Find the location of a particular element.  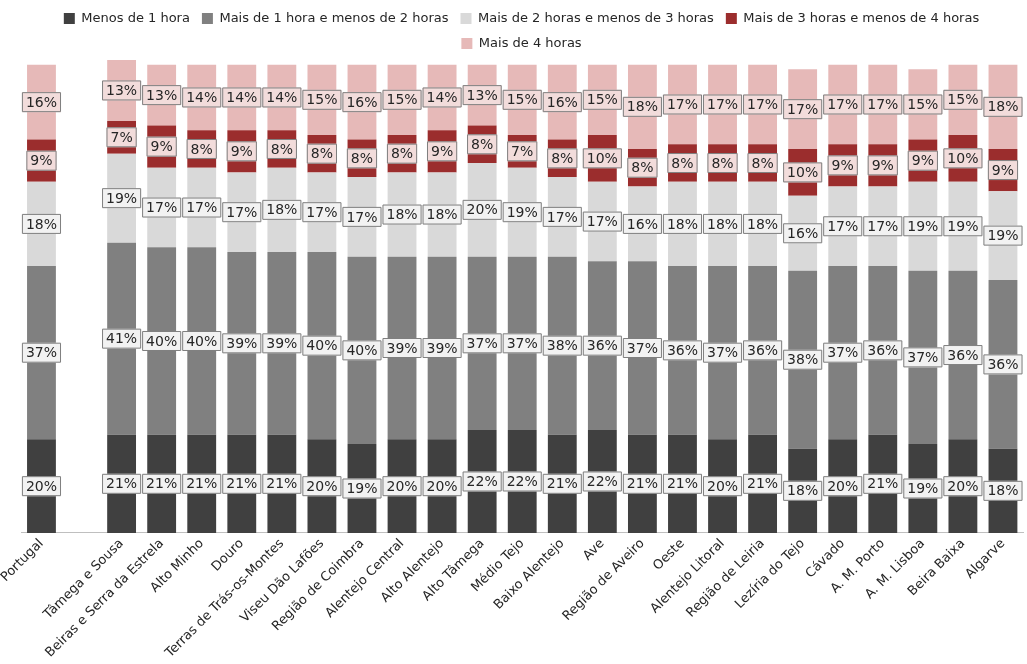

legend-label: Menos de 1 hora is located at coordinates (135, 17).